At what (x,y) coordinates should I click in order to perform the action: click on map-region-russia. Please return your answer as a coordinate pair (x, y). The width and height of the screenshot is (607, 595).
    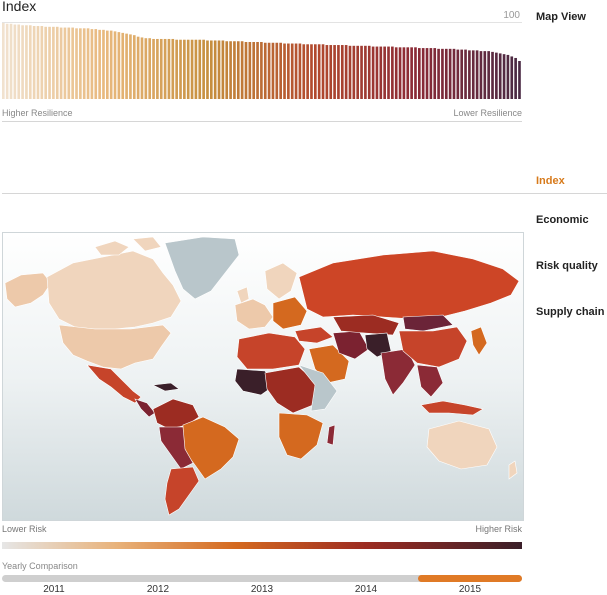
    Looking at the image, I should click on (409, 285).